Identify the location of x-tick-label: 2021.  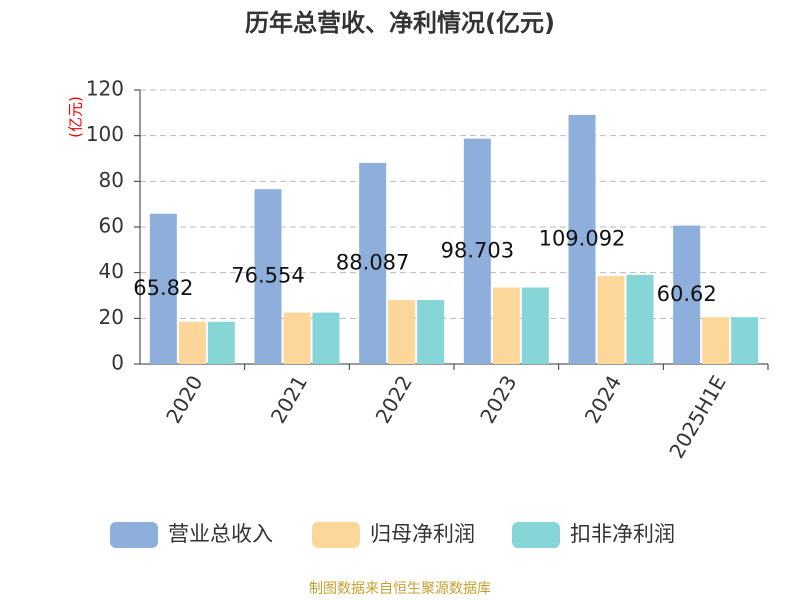
(289, 399).